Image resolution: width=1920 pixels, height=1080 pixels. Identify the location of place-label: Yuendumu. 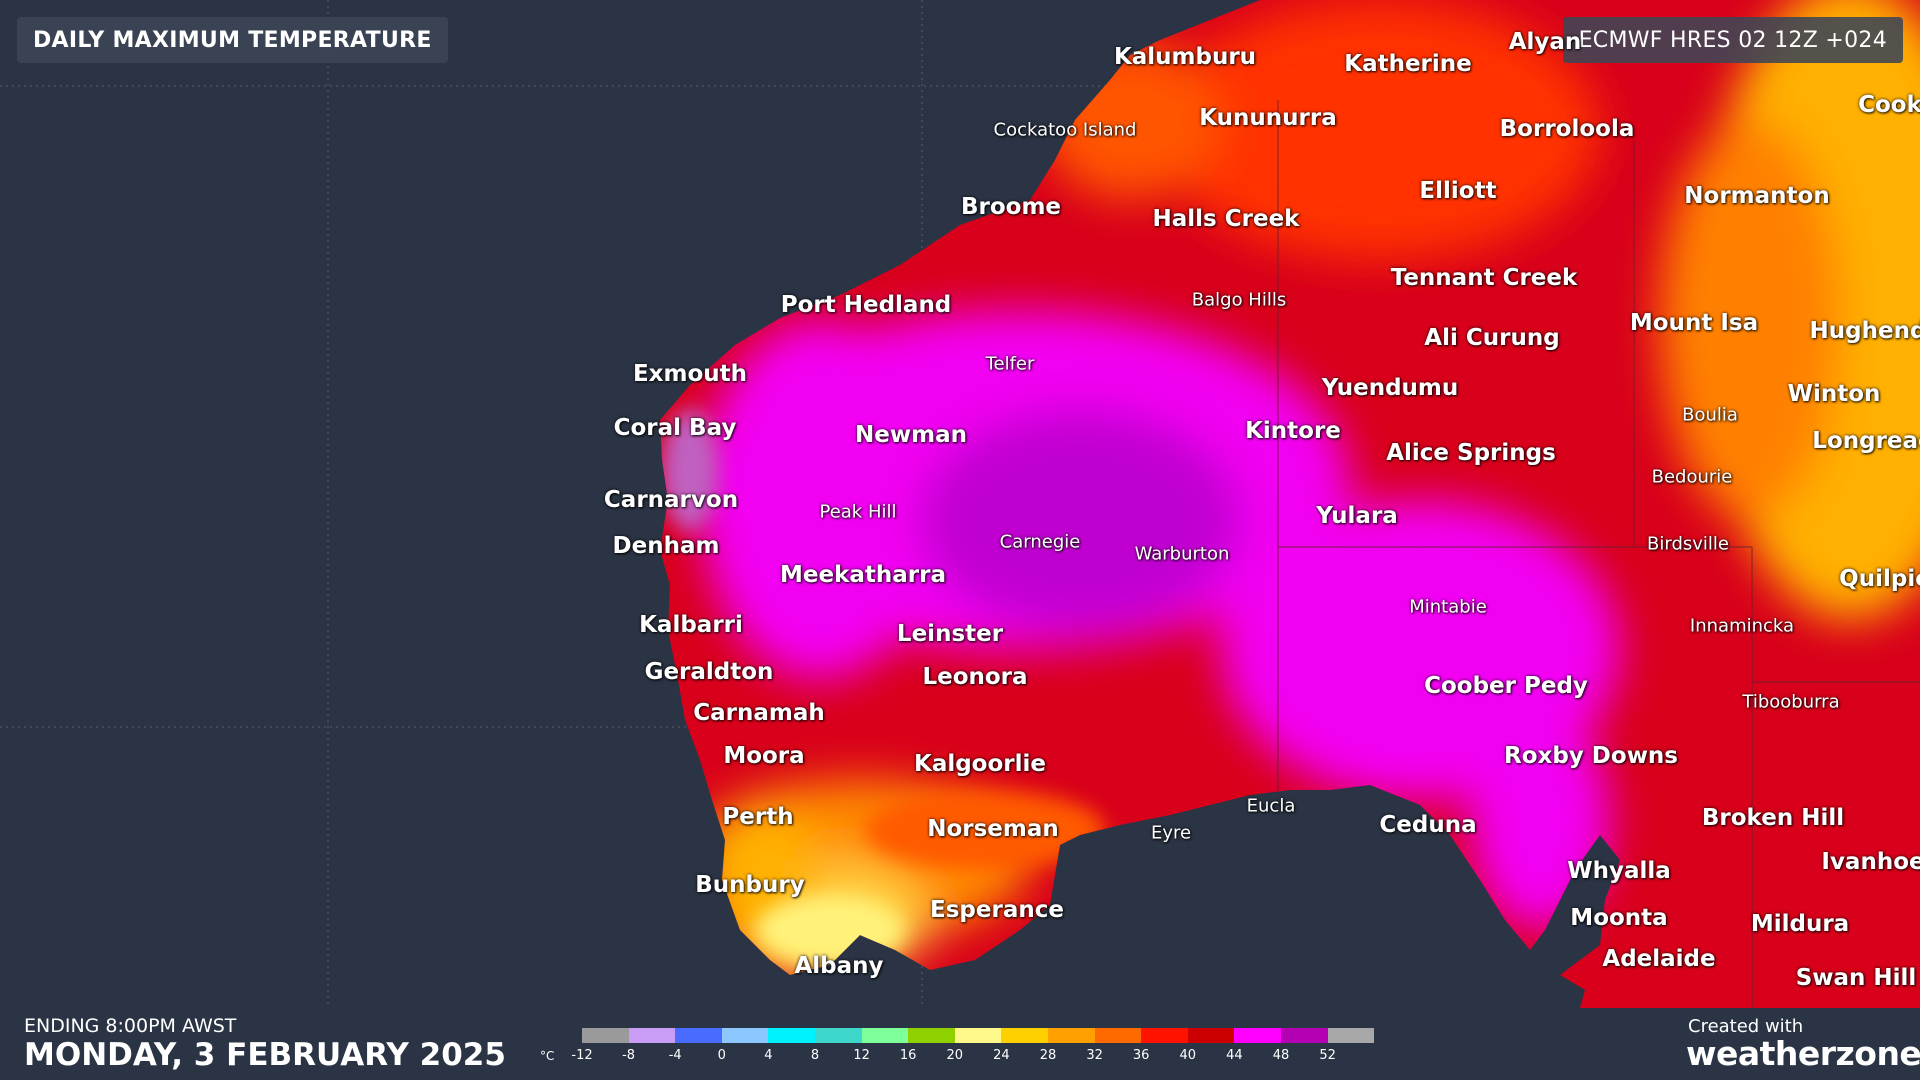
(1390, 388).